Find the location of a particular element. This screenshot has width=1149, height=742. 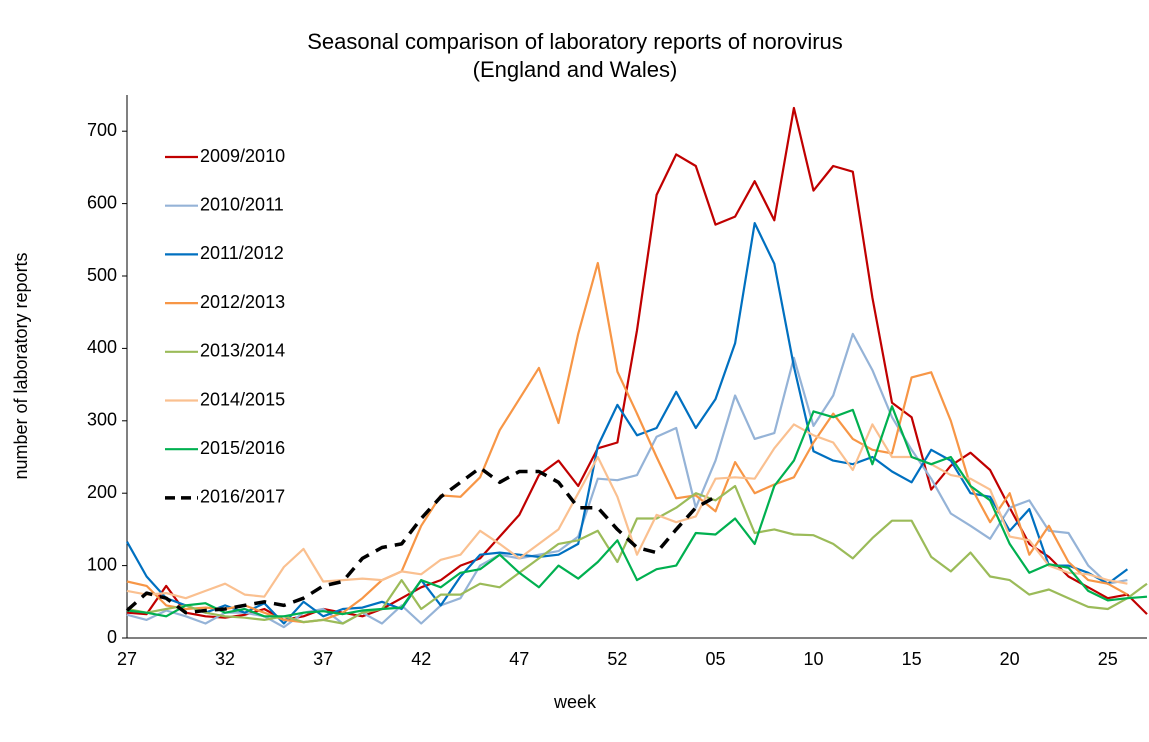

y-tick-label: 500 is located at coordinates (102, 275).